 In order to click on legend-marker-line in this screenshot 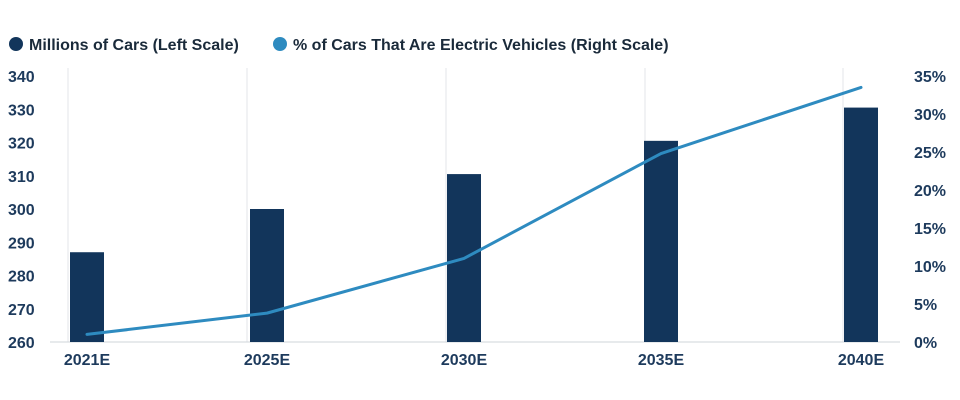, I will do `click(280, 44)`.